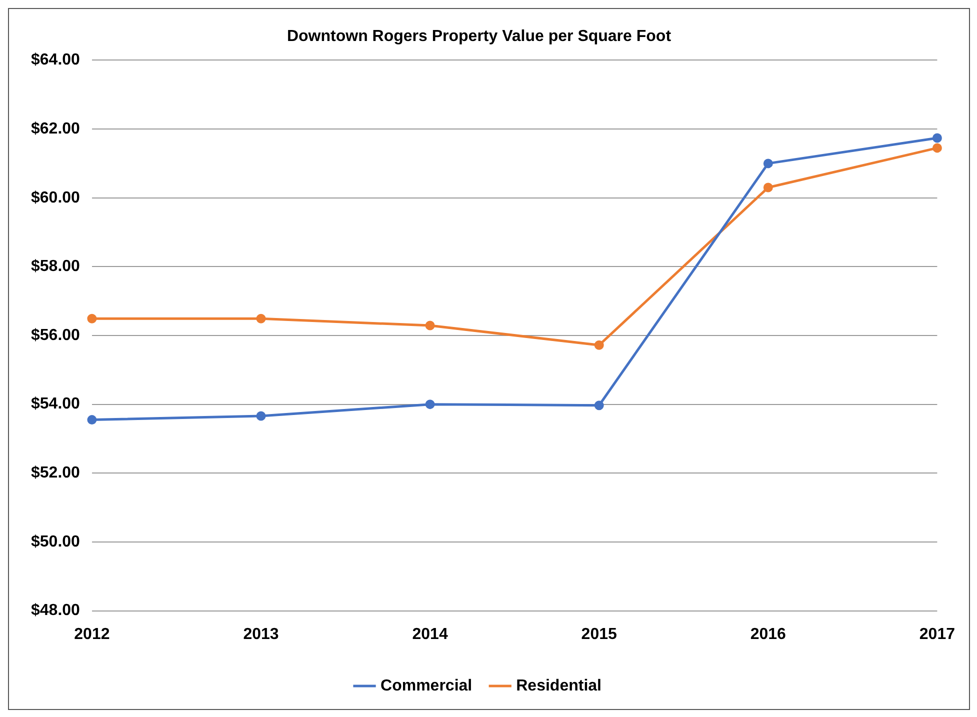 Image resolution: width=977 pixels, height=717 pixels. Describe the element at coordinates (55, 404) in the screenshot. I see `y-tick-label: $54.00` at that location.